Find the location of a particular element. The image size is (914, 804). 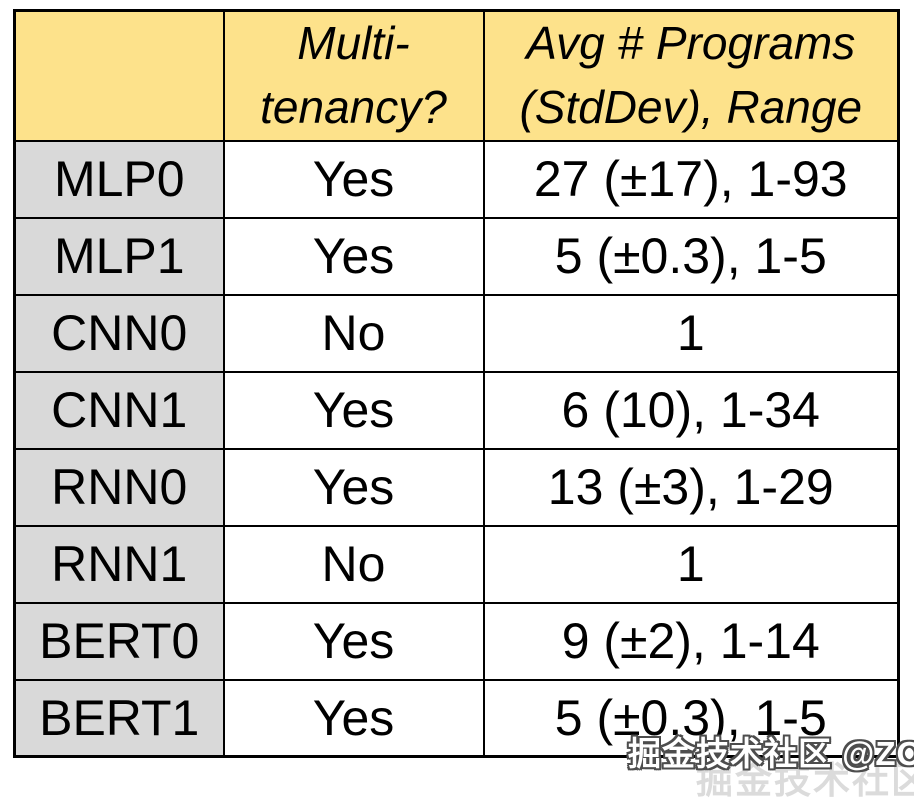

header-avg-programs-line2: (StdDev), Range is located at coordinates (691, 106).